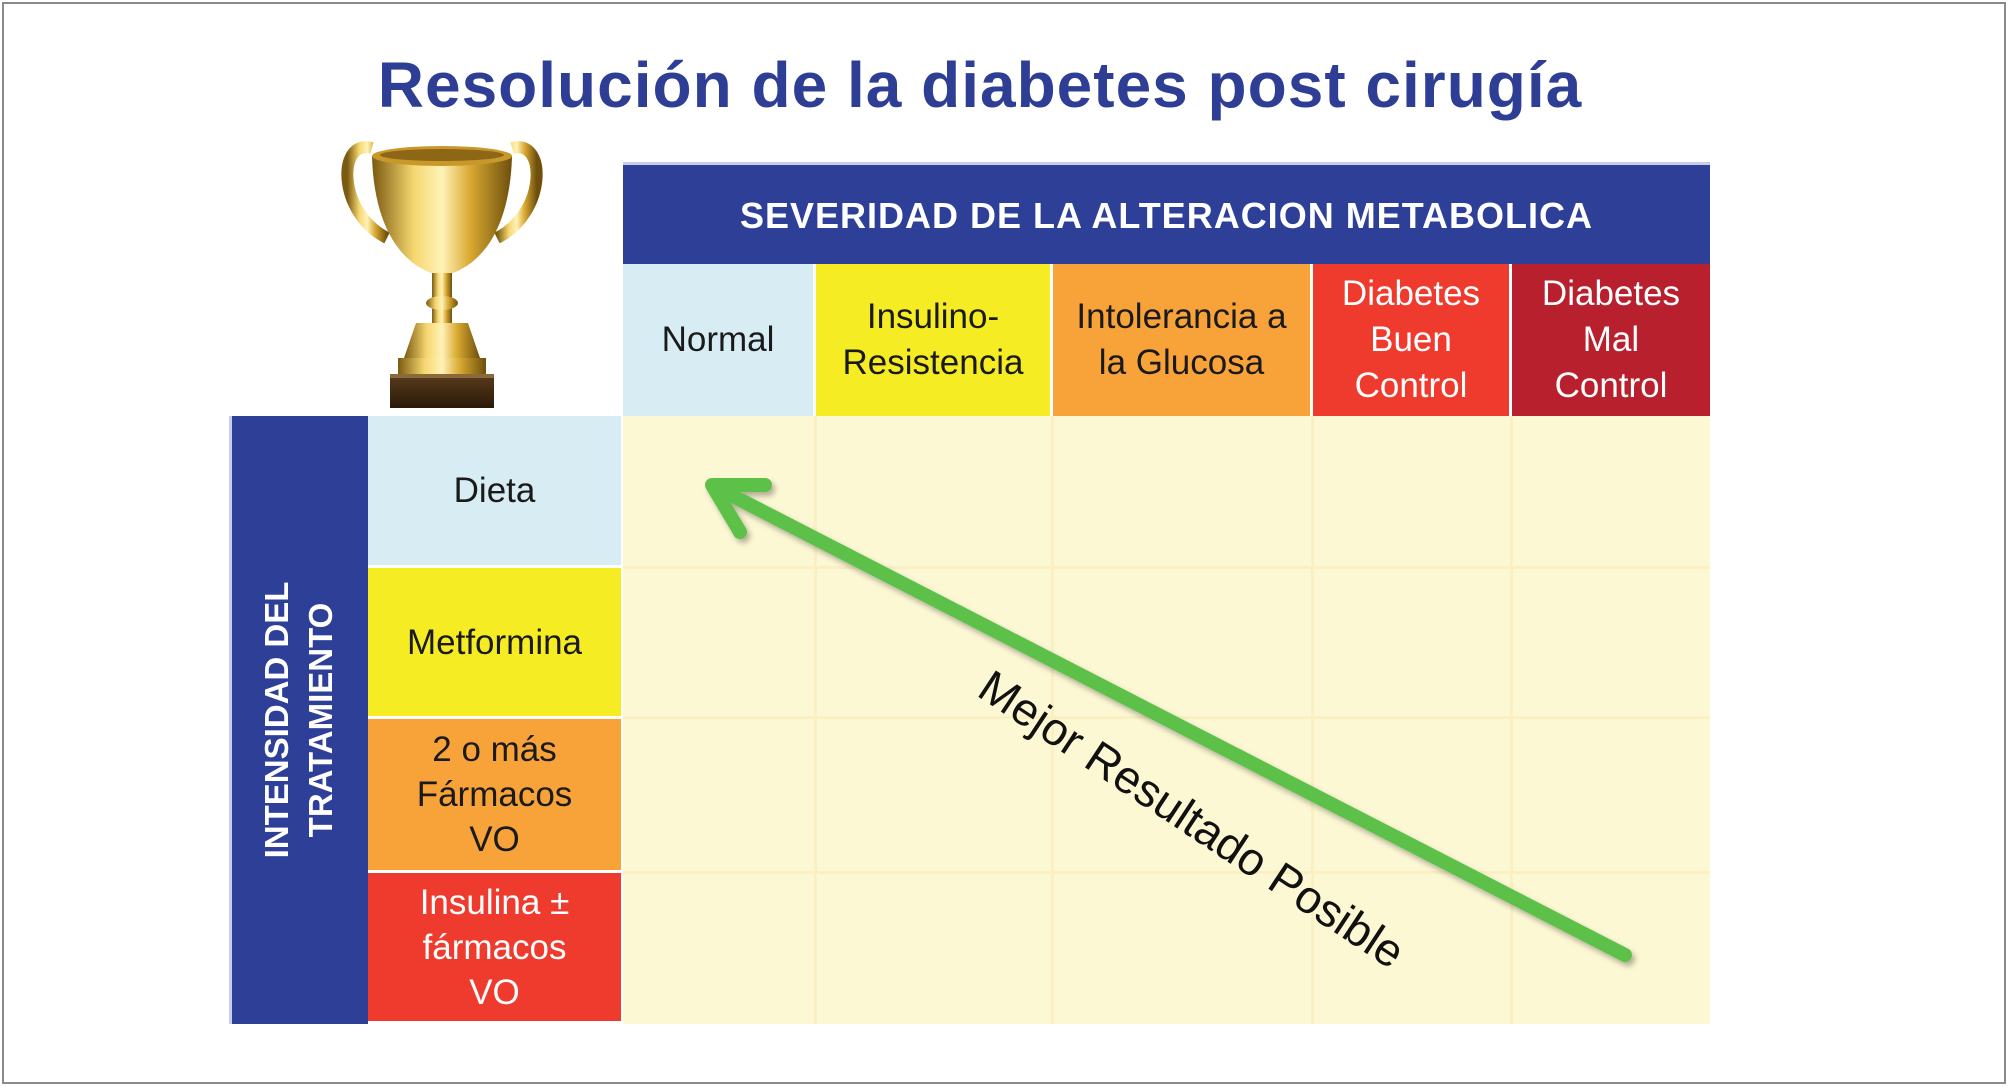 This screenshot has height=1088, width=2010. Describe the element at coordinates (494, 948) in the screenshot. I see `row-header: Insulina ± fármacos VO` at that location.